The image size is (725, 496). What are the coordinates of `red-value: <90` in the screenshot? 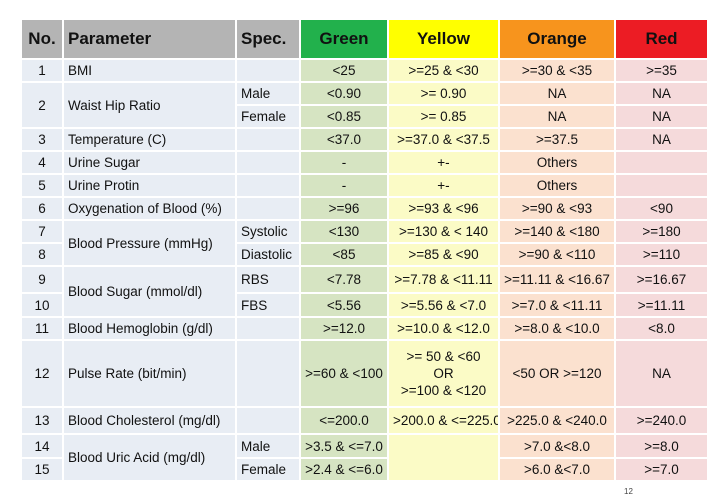 It's located at (661, 208).